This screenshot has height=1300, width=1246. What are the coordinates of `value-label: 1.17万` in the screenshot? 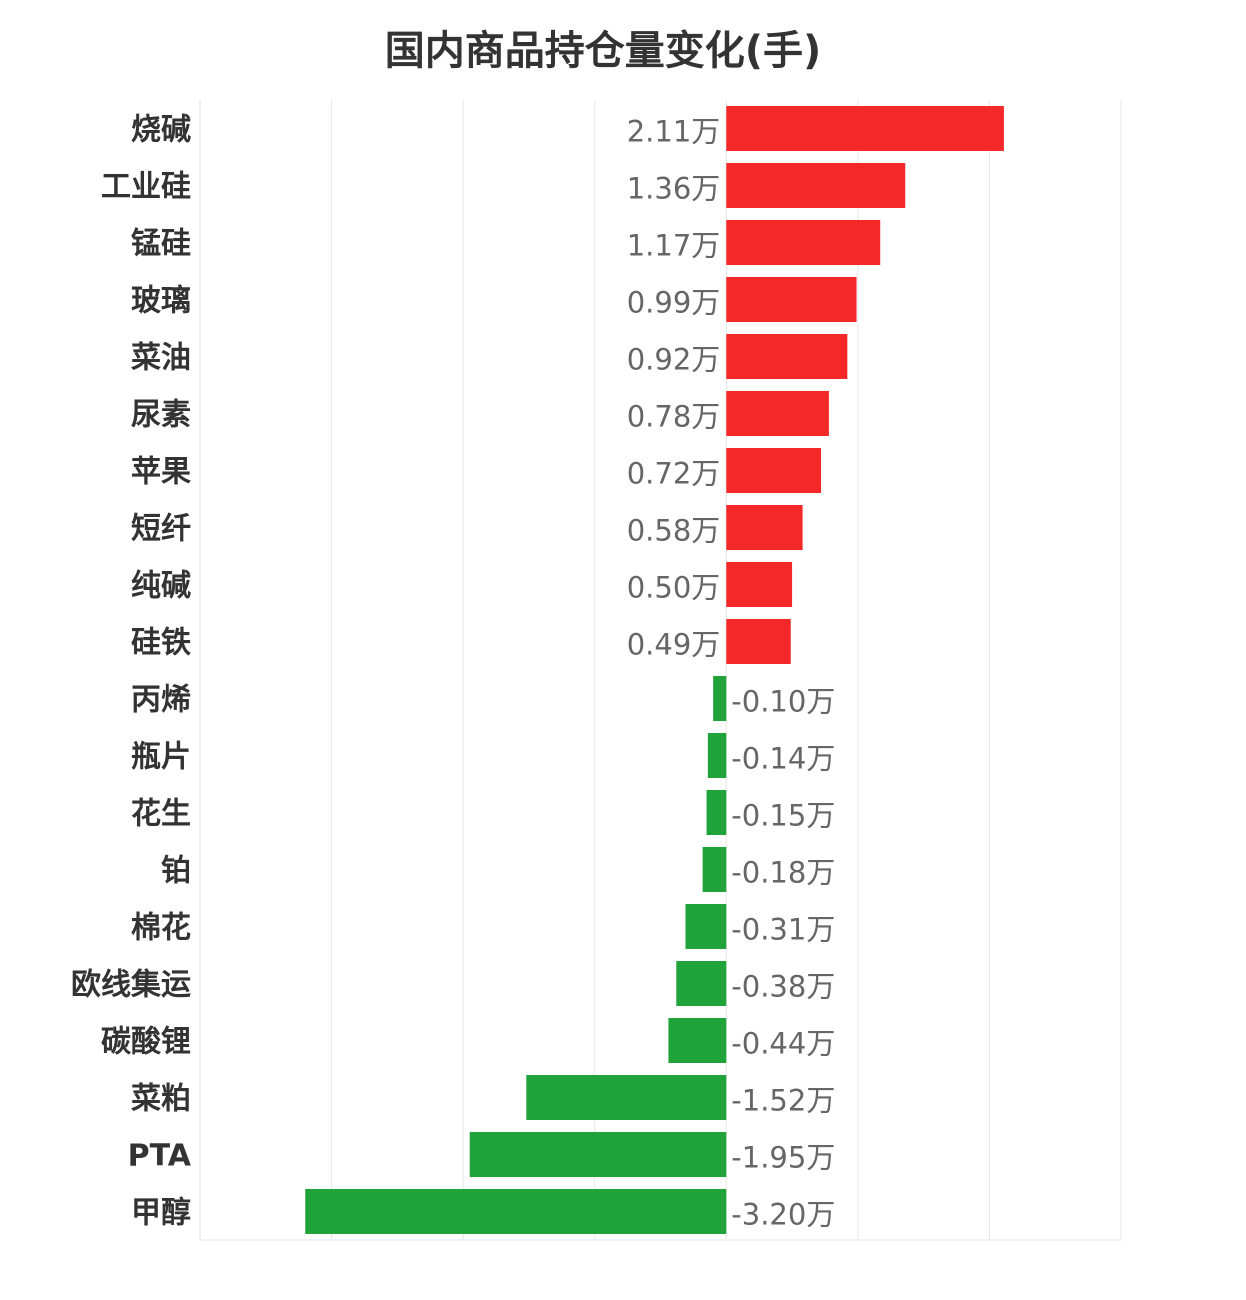 It's located at (674, 246).